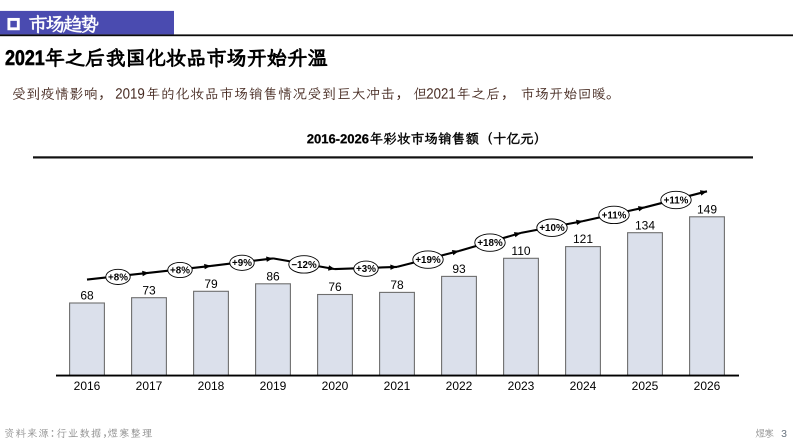 This screenshot has height=446, width=793. I want to click on svg-text: 149, so click(707, 209).